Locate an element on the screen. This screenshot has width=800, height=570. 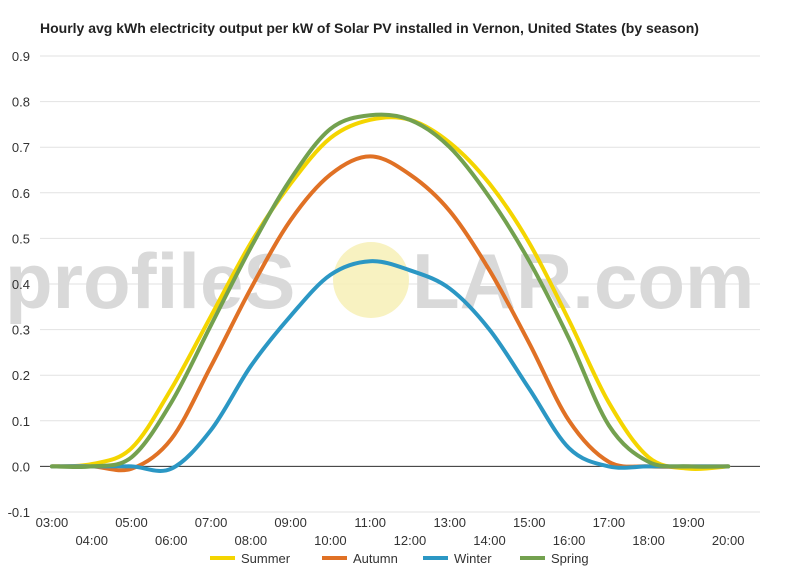
y-tick-label: 0.2 is located at coordinates (21, 375).